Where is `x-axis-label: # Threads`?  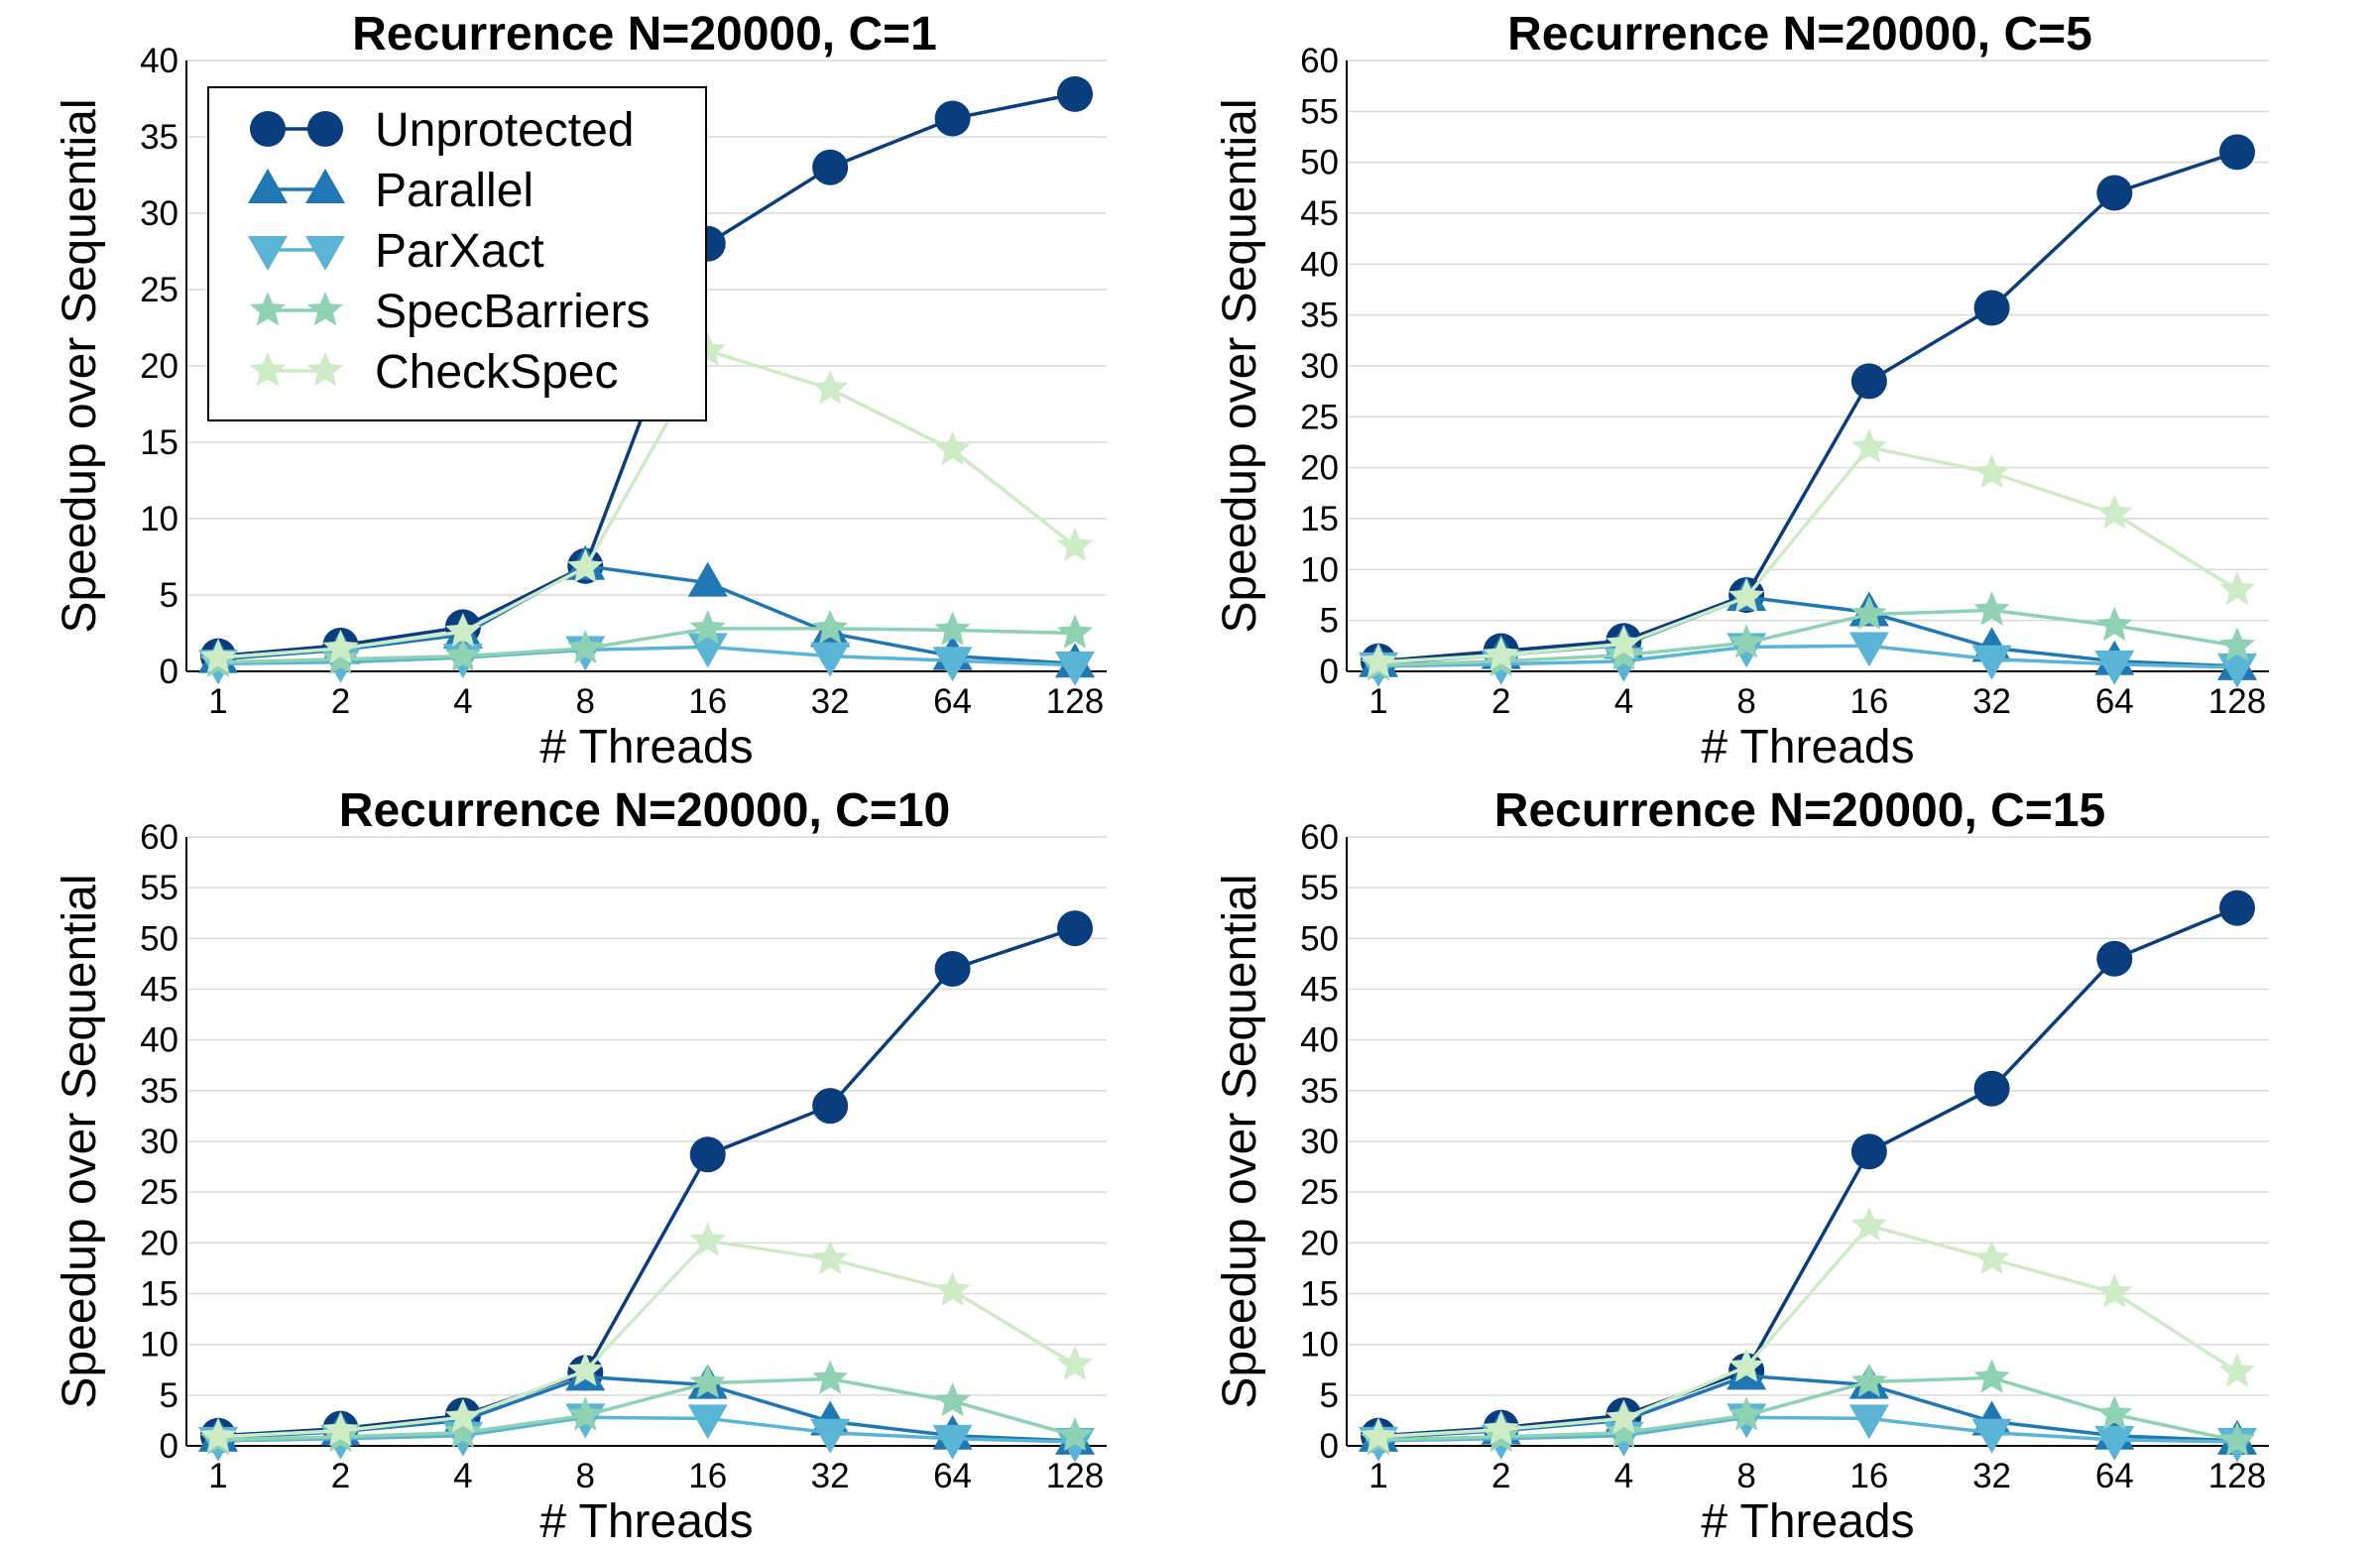 x-axis-label: # Threads is located at coordinates (1807, 1521).